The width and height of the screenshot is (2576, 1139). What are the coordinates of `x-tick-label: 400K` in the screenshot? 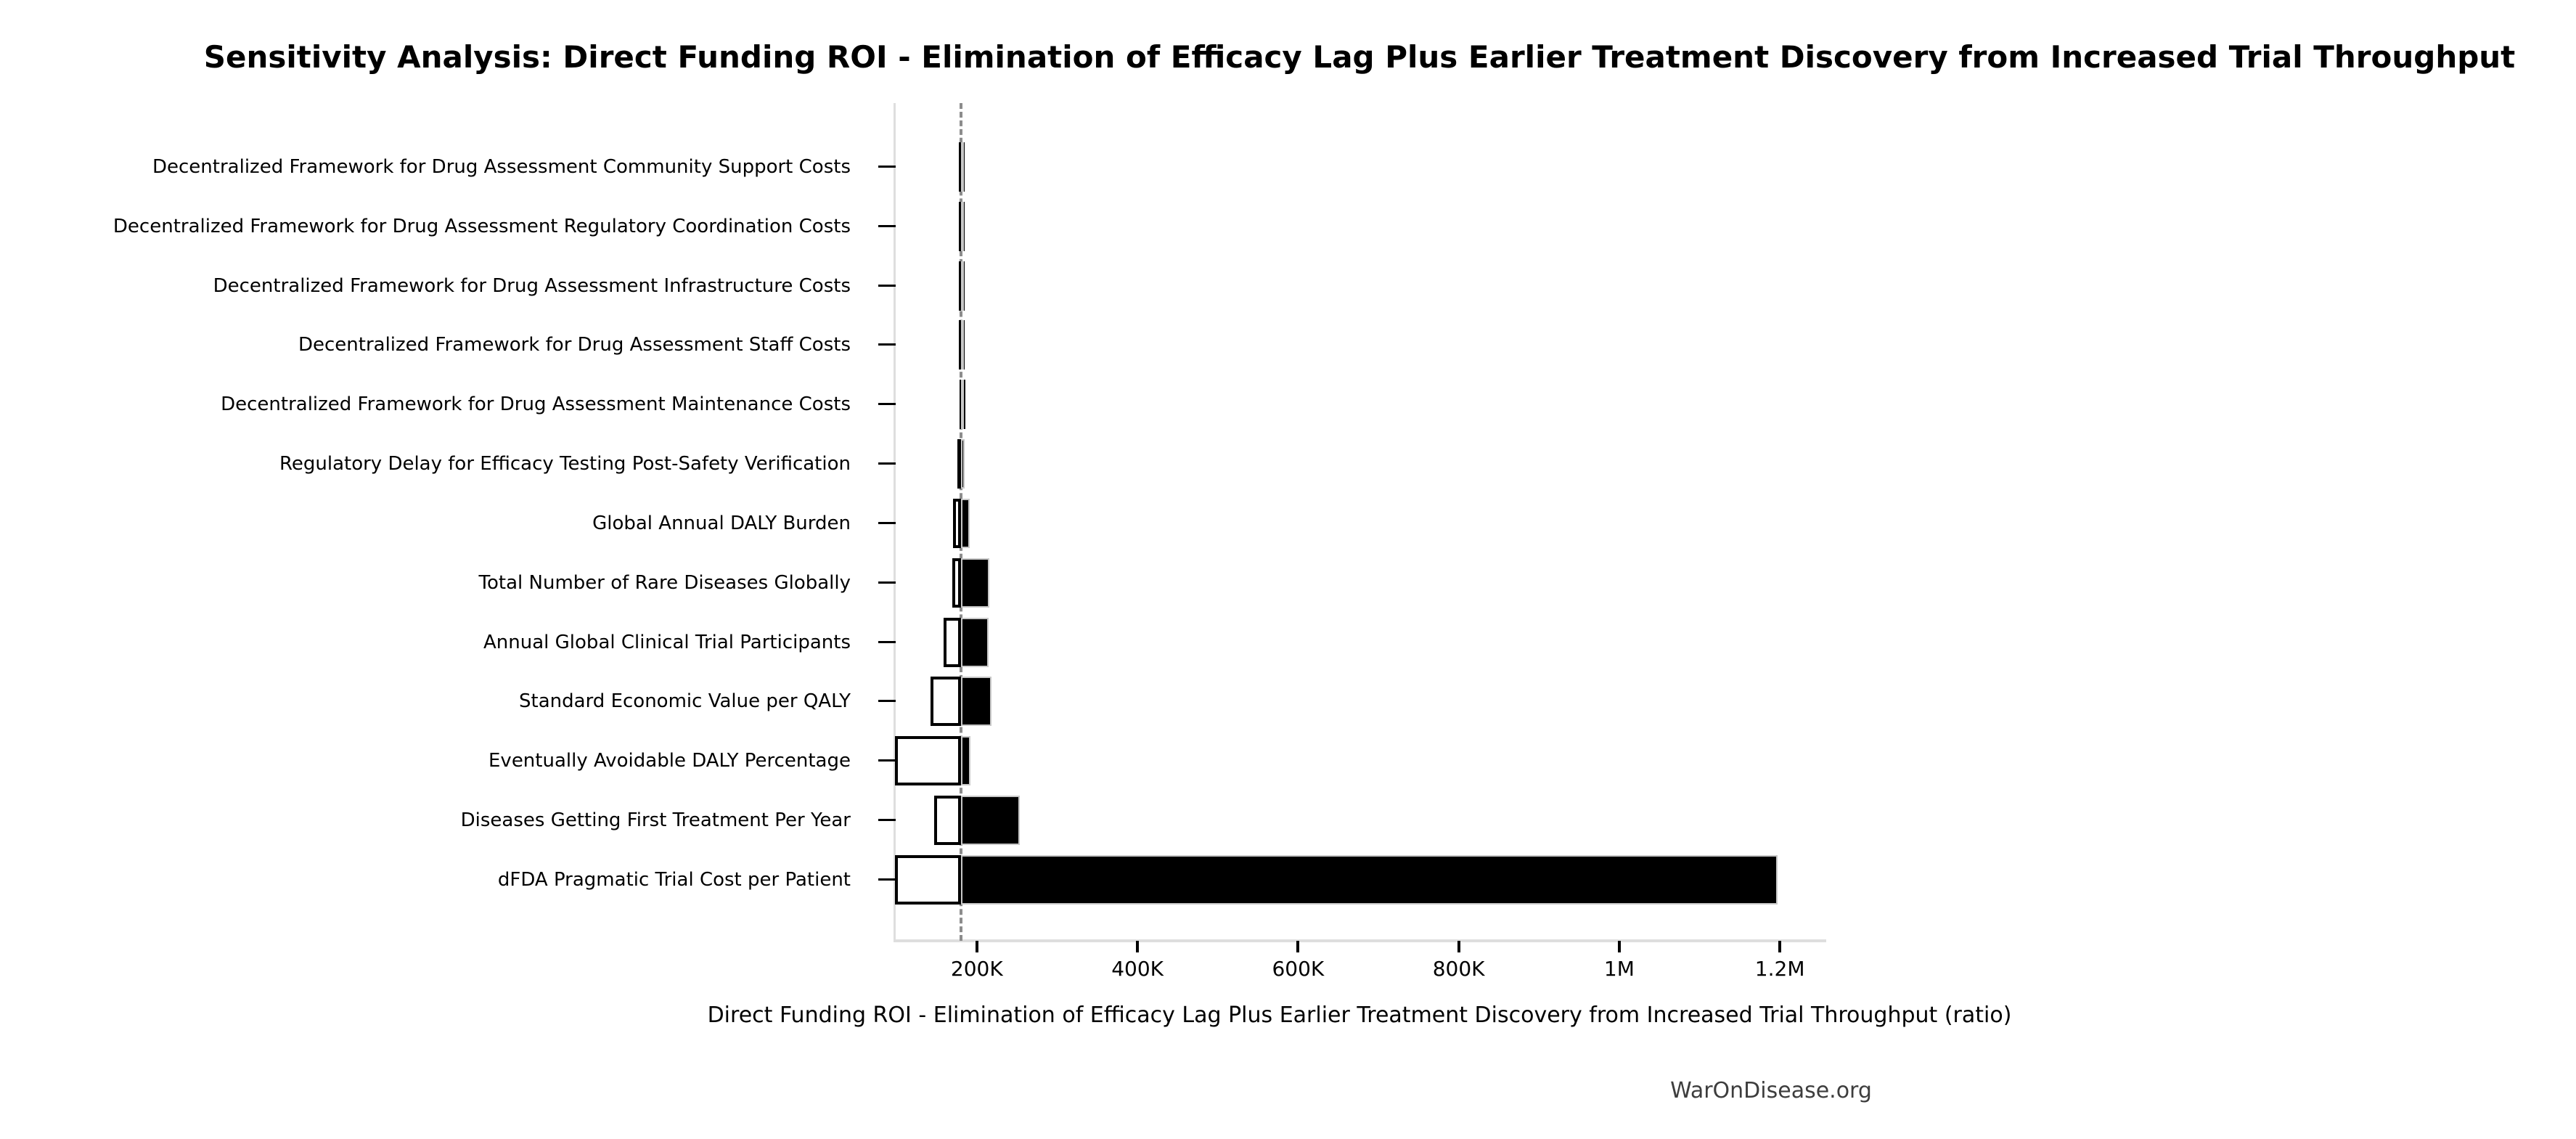 It's located at (1138, 969).